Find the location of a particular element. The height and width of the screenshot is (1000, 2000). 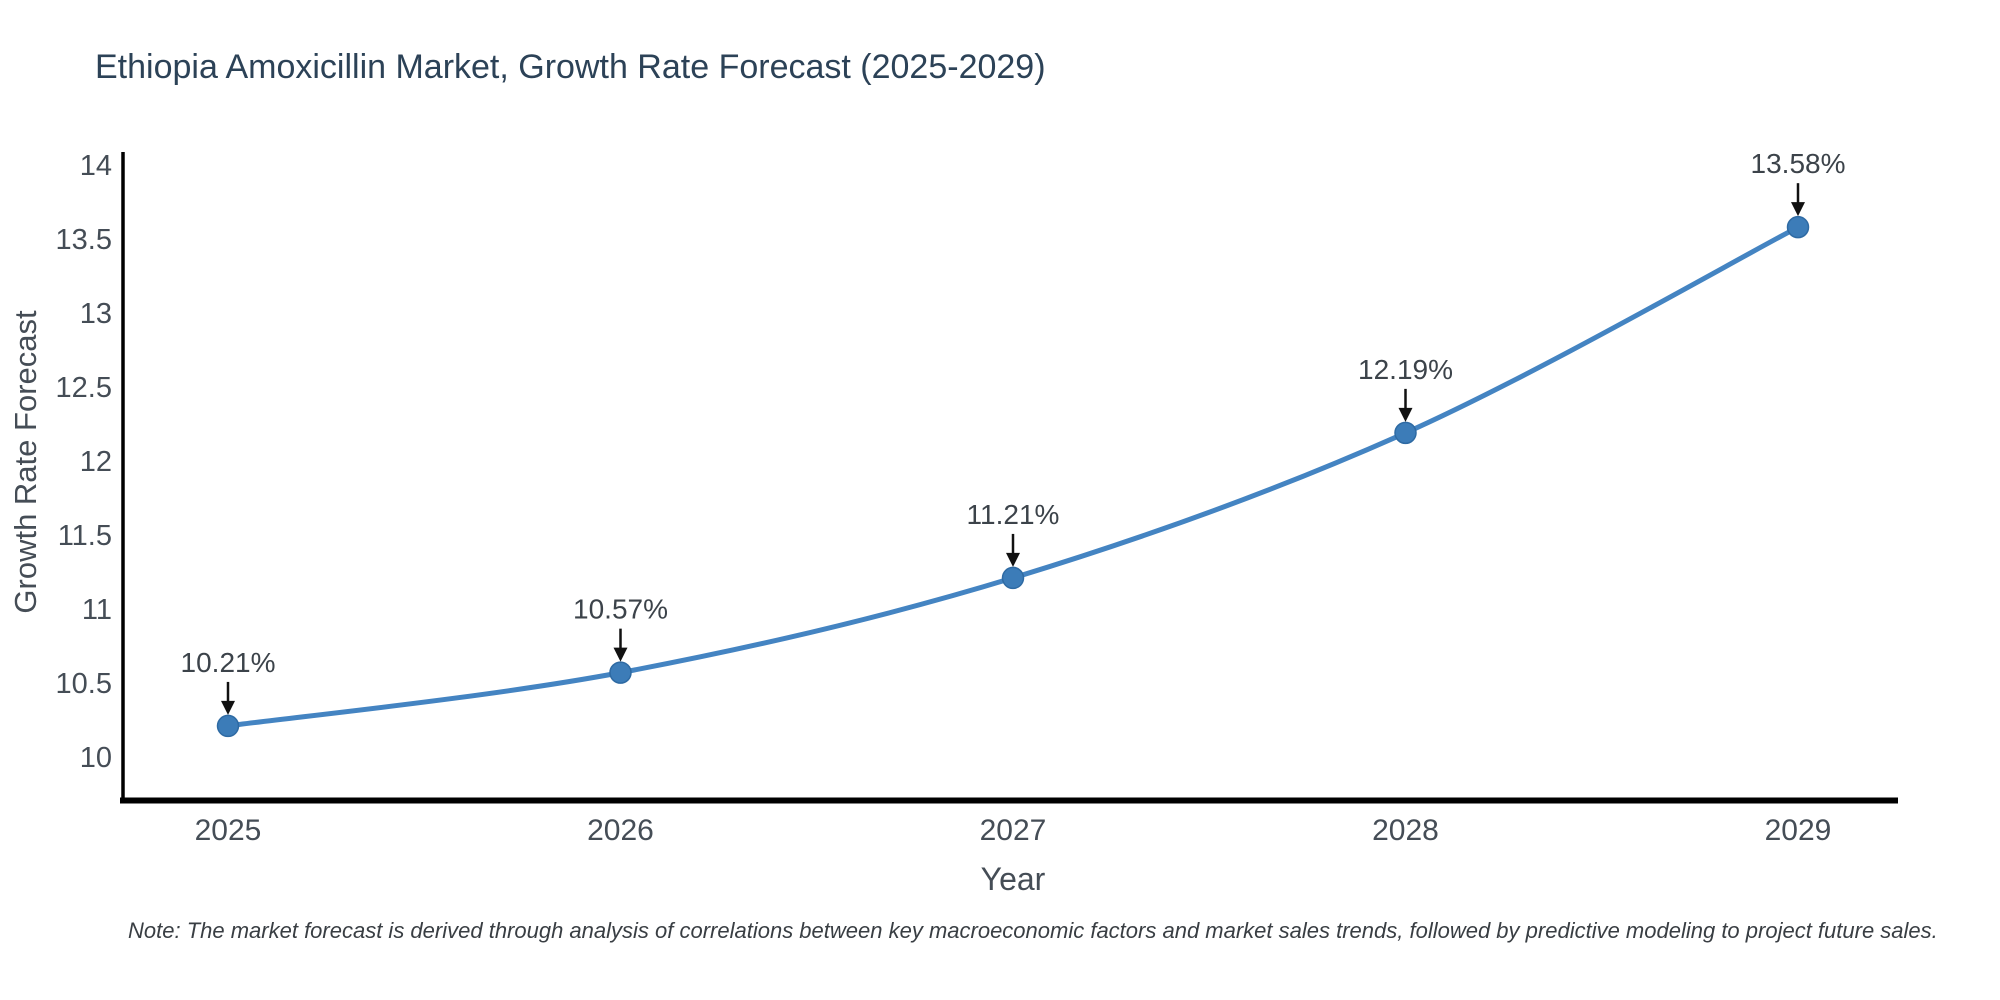

annotation-label: 12.19% is located at coordinates (1405, 369).